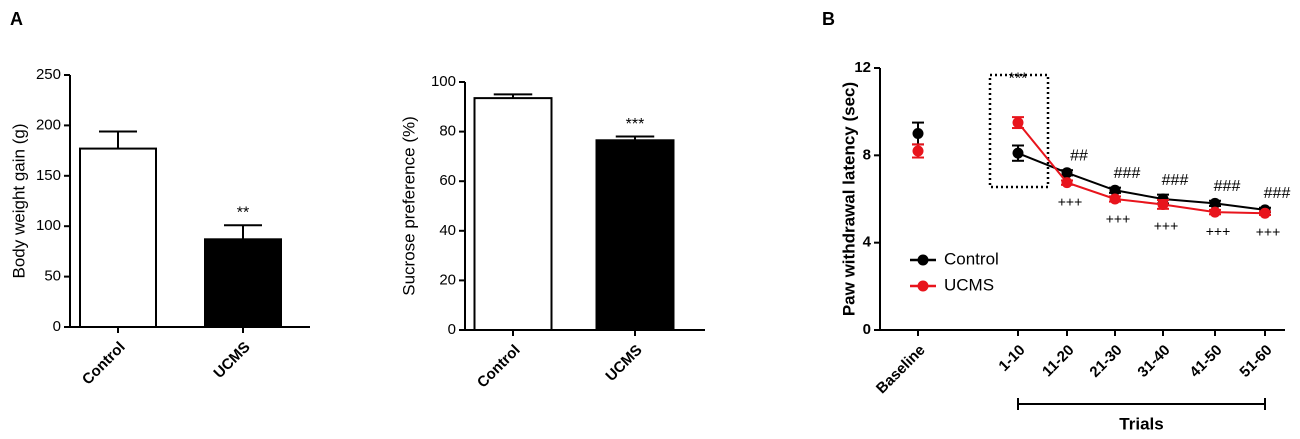 Image resolution: width=1300 pixels, height=439 pixels. Describe the element at coordinates (1058, 361) in the screenshot. I see `x-tick-label: 11-20` at that location.